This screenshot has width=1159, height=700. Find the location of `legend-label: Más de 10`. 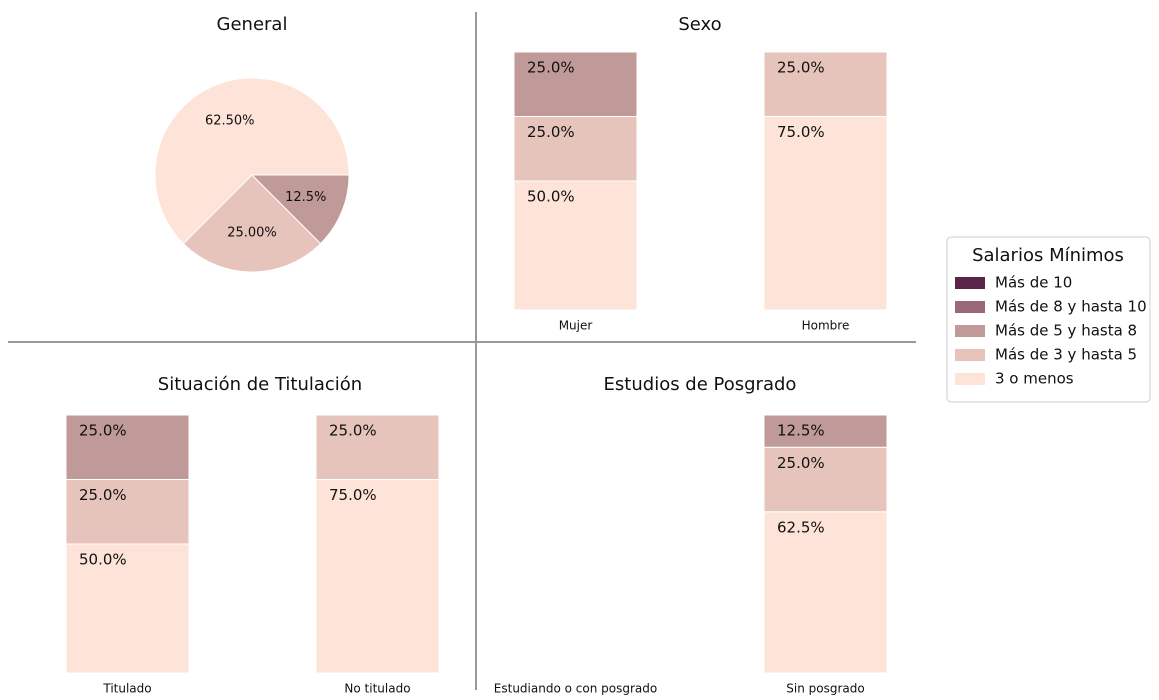

legend-label: Más de 10 is located at coordinates (1033, 283).